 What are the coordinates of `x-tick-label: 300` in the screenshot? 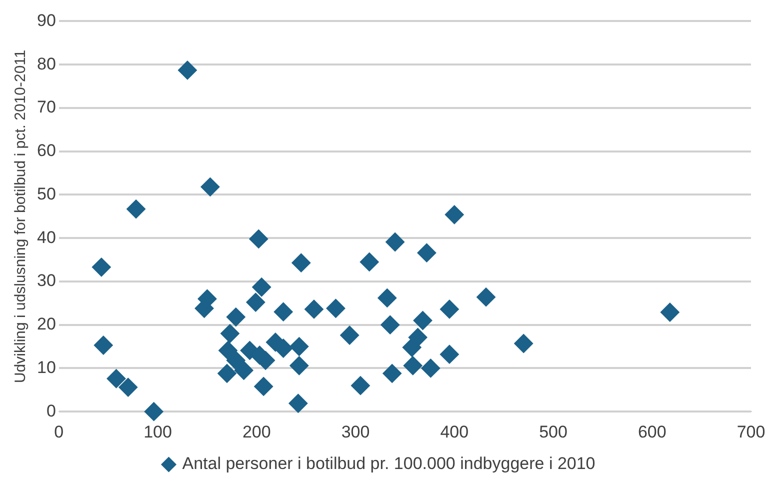 It's located at (355, 432).